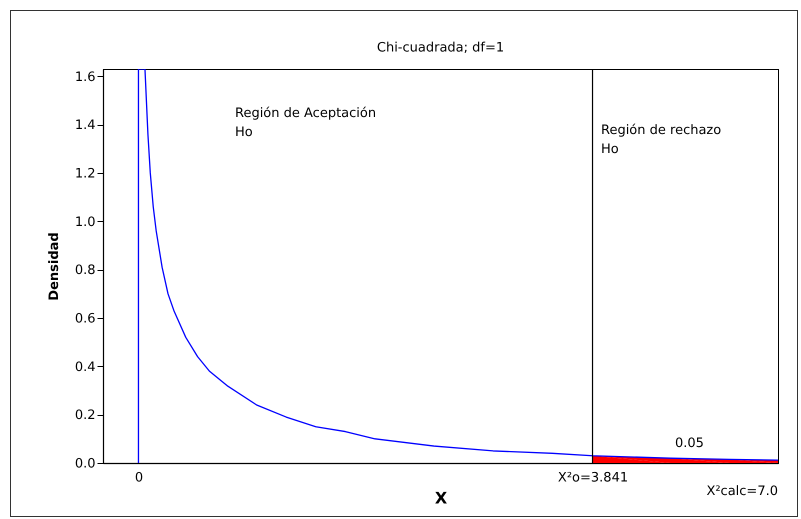  I want to click on annotation: Región de Aceptación Ho, so click(305, 123).